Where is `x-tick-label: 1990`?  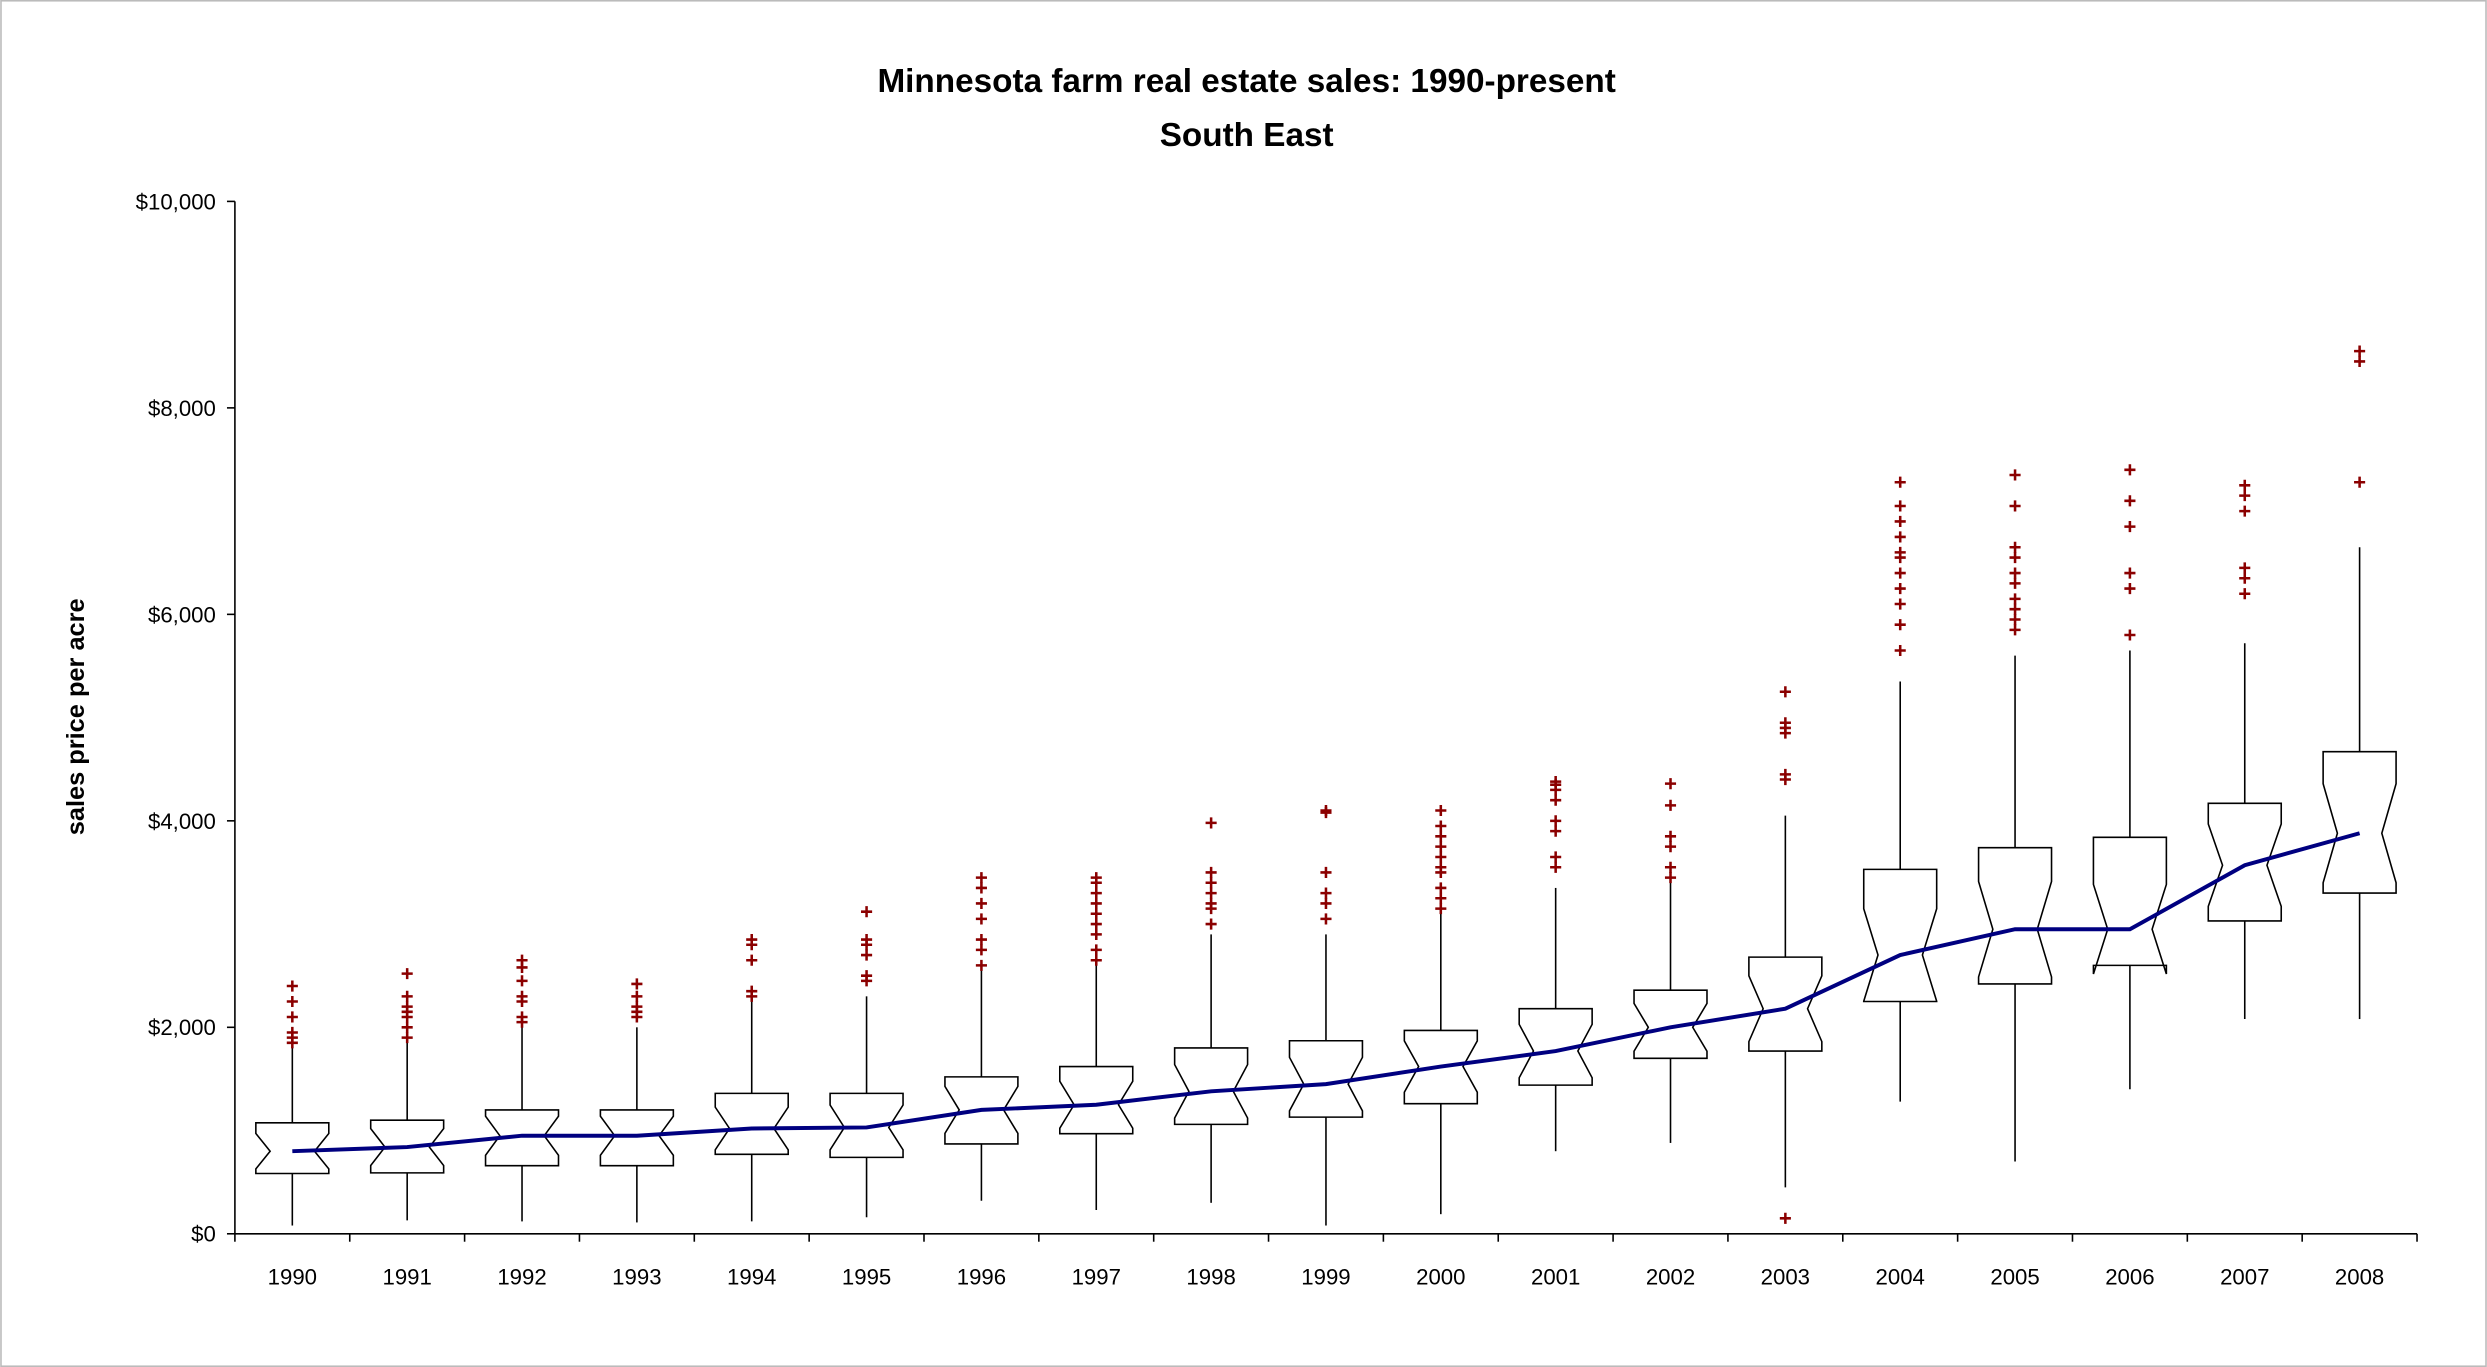 x-tick-label: 1990 is located at coordinates (292, 1277).